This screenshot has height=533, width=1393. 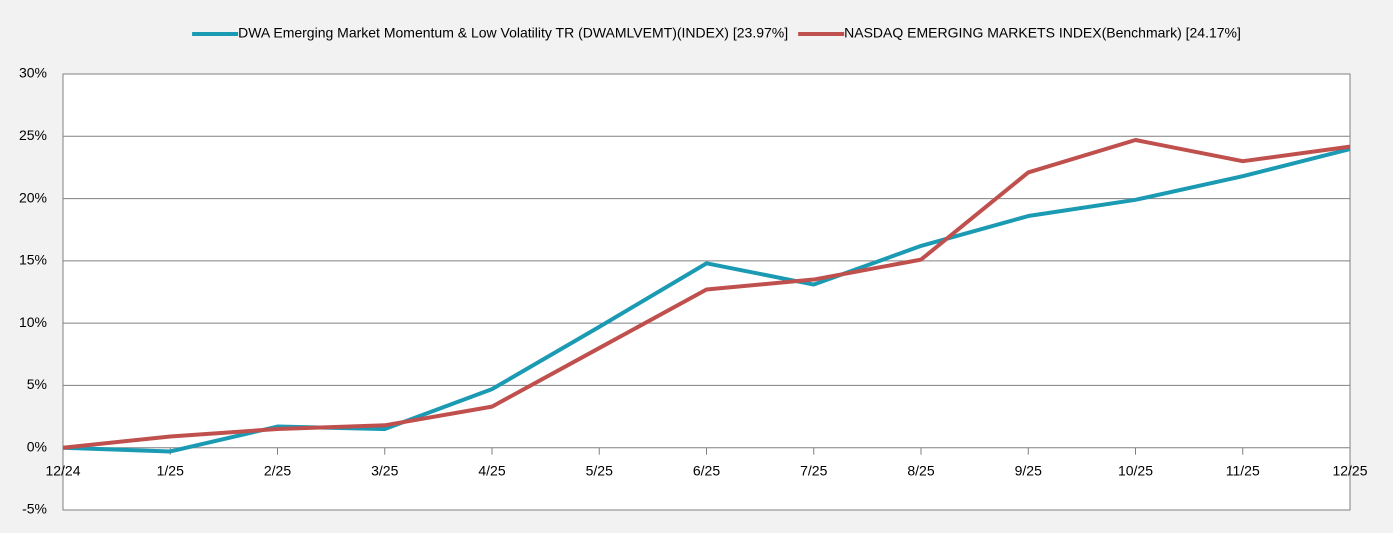 I want to click on x-tick-label: 12/25, so click(x=1349, y=470).